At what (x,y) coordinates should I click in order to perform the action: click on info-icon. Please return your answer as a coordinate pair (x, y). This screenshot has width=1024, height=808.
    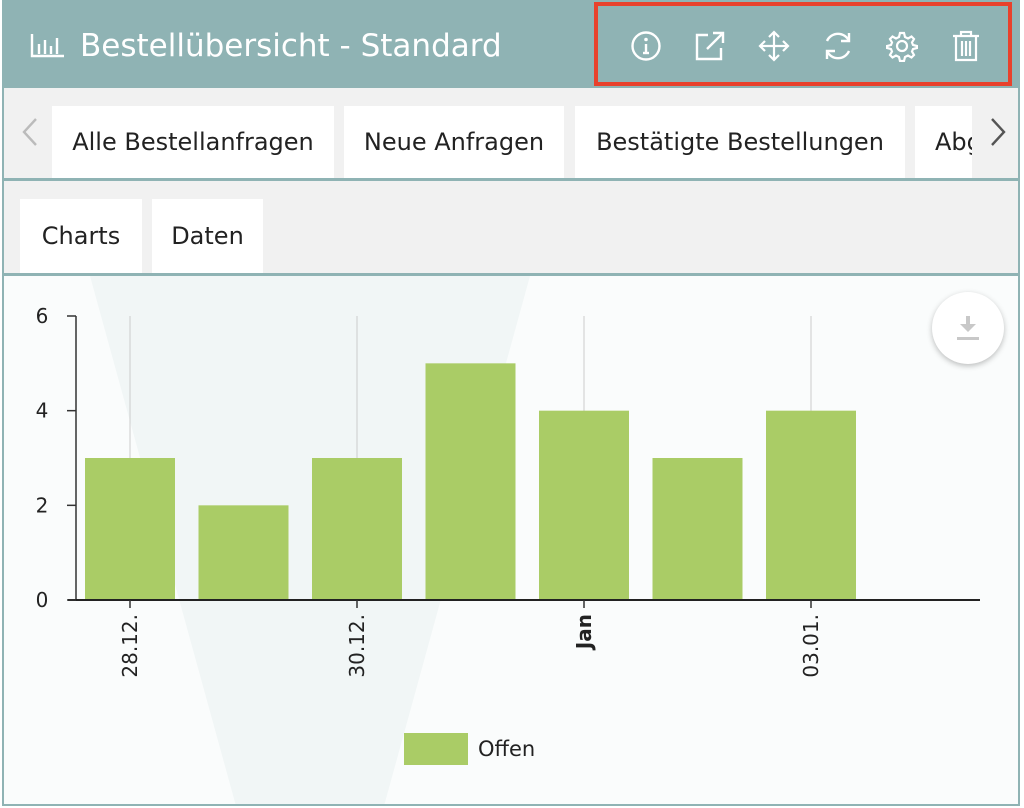
    Looking at the image, I should click on (646, 46).